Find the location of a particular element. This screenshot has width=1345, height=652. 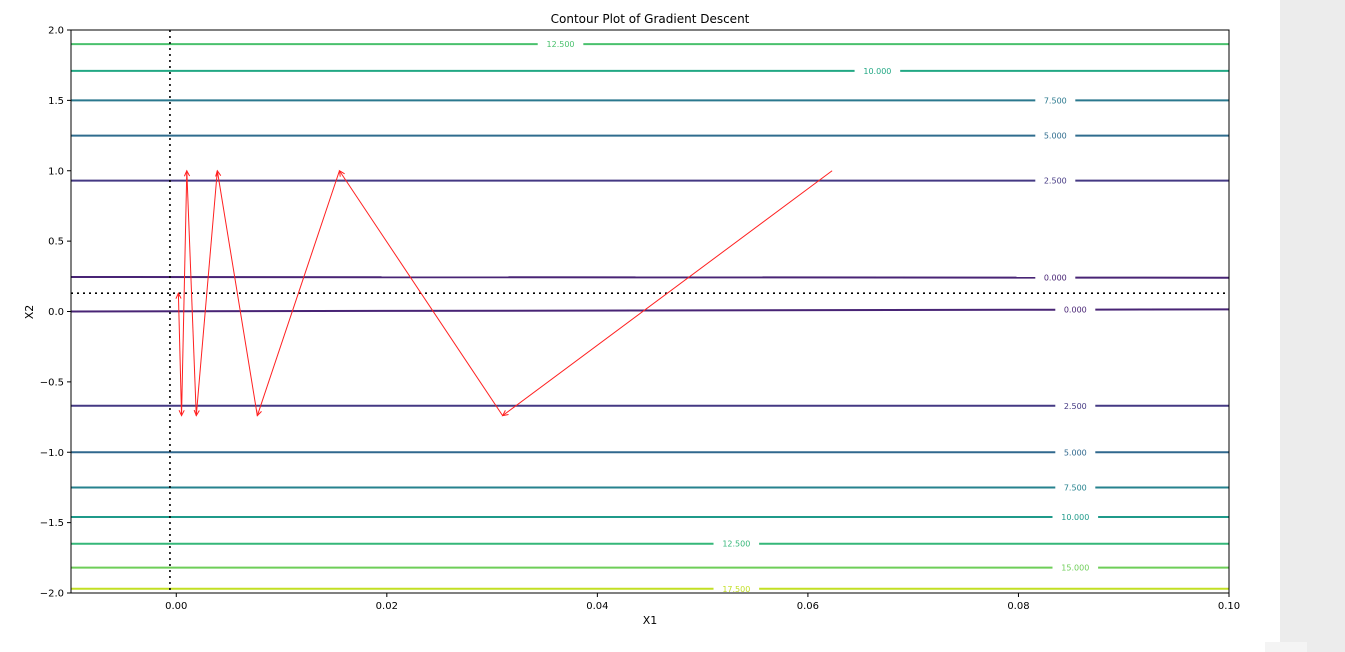

x-tick-label: 0.00 is located at coordinates (176, 606).